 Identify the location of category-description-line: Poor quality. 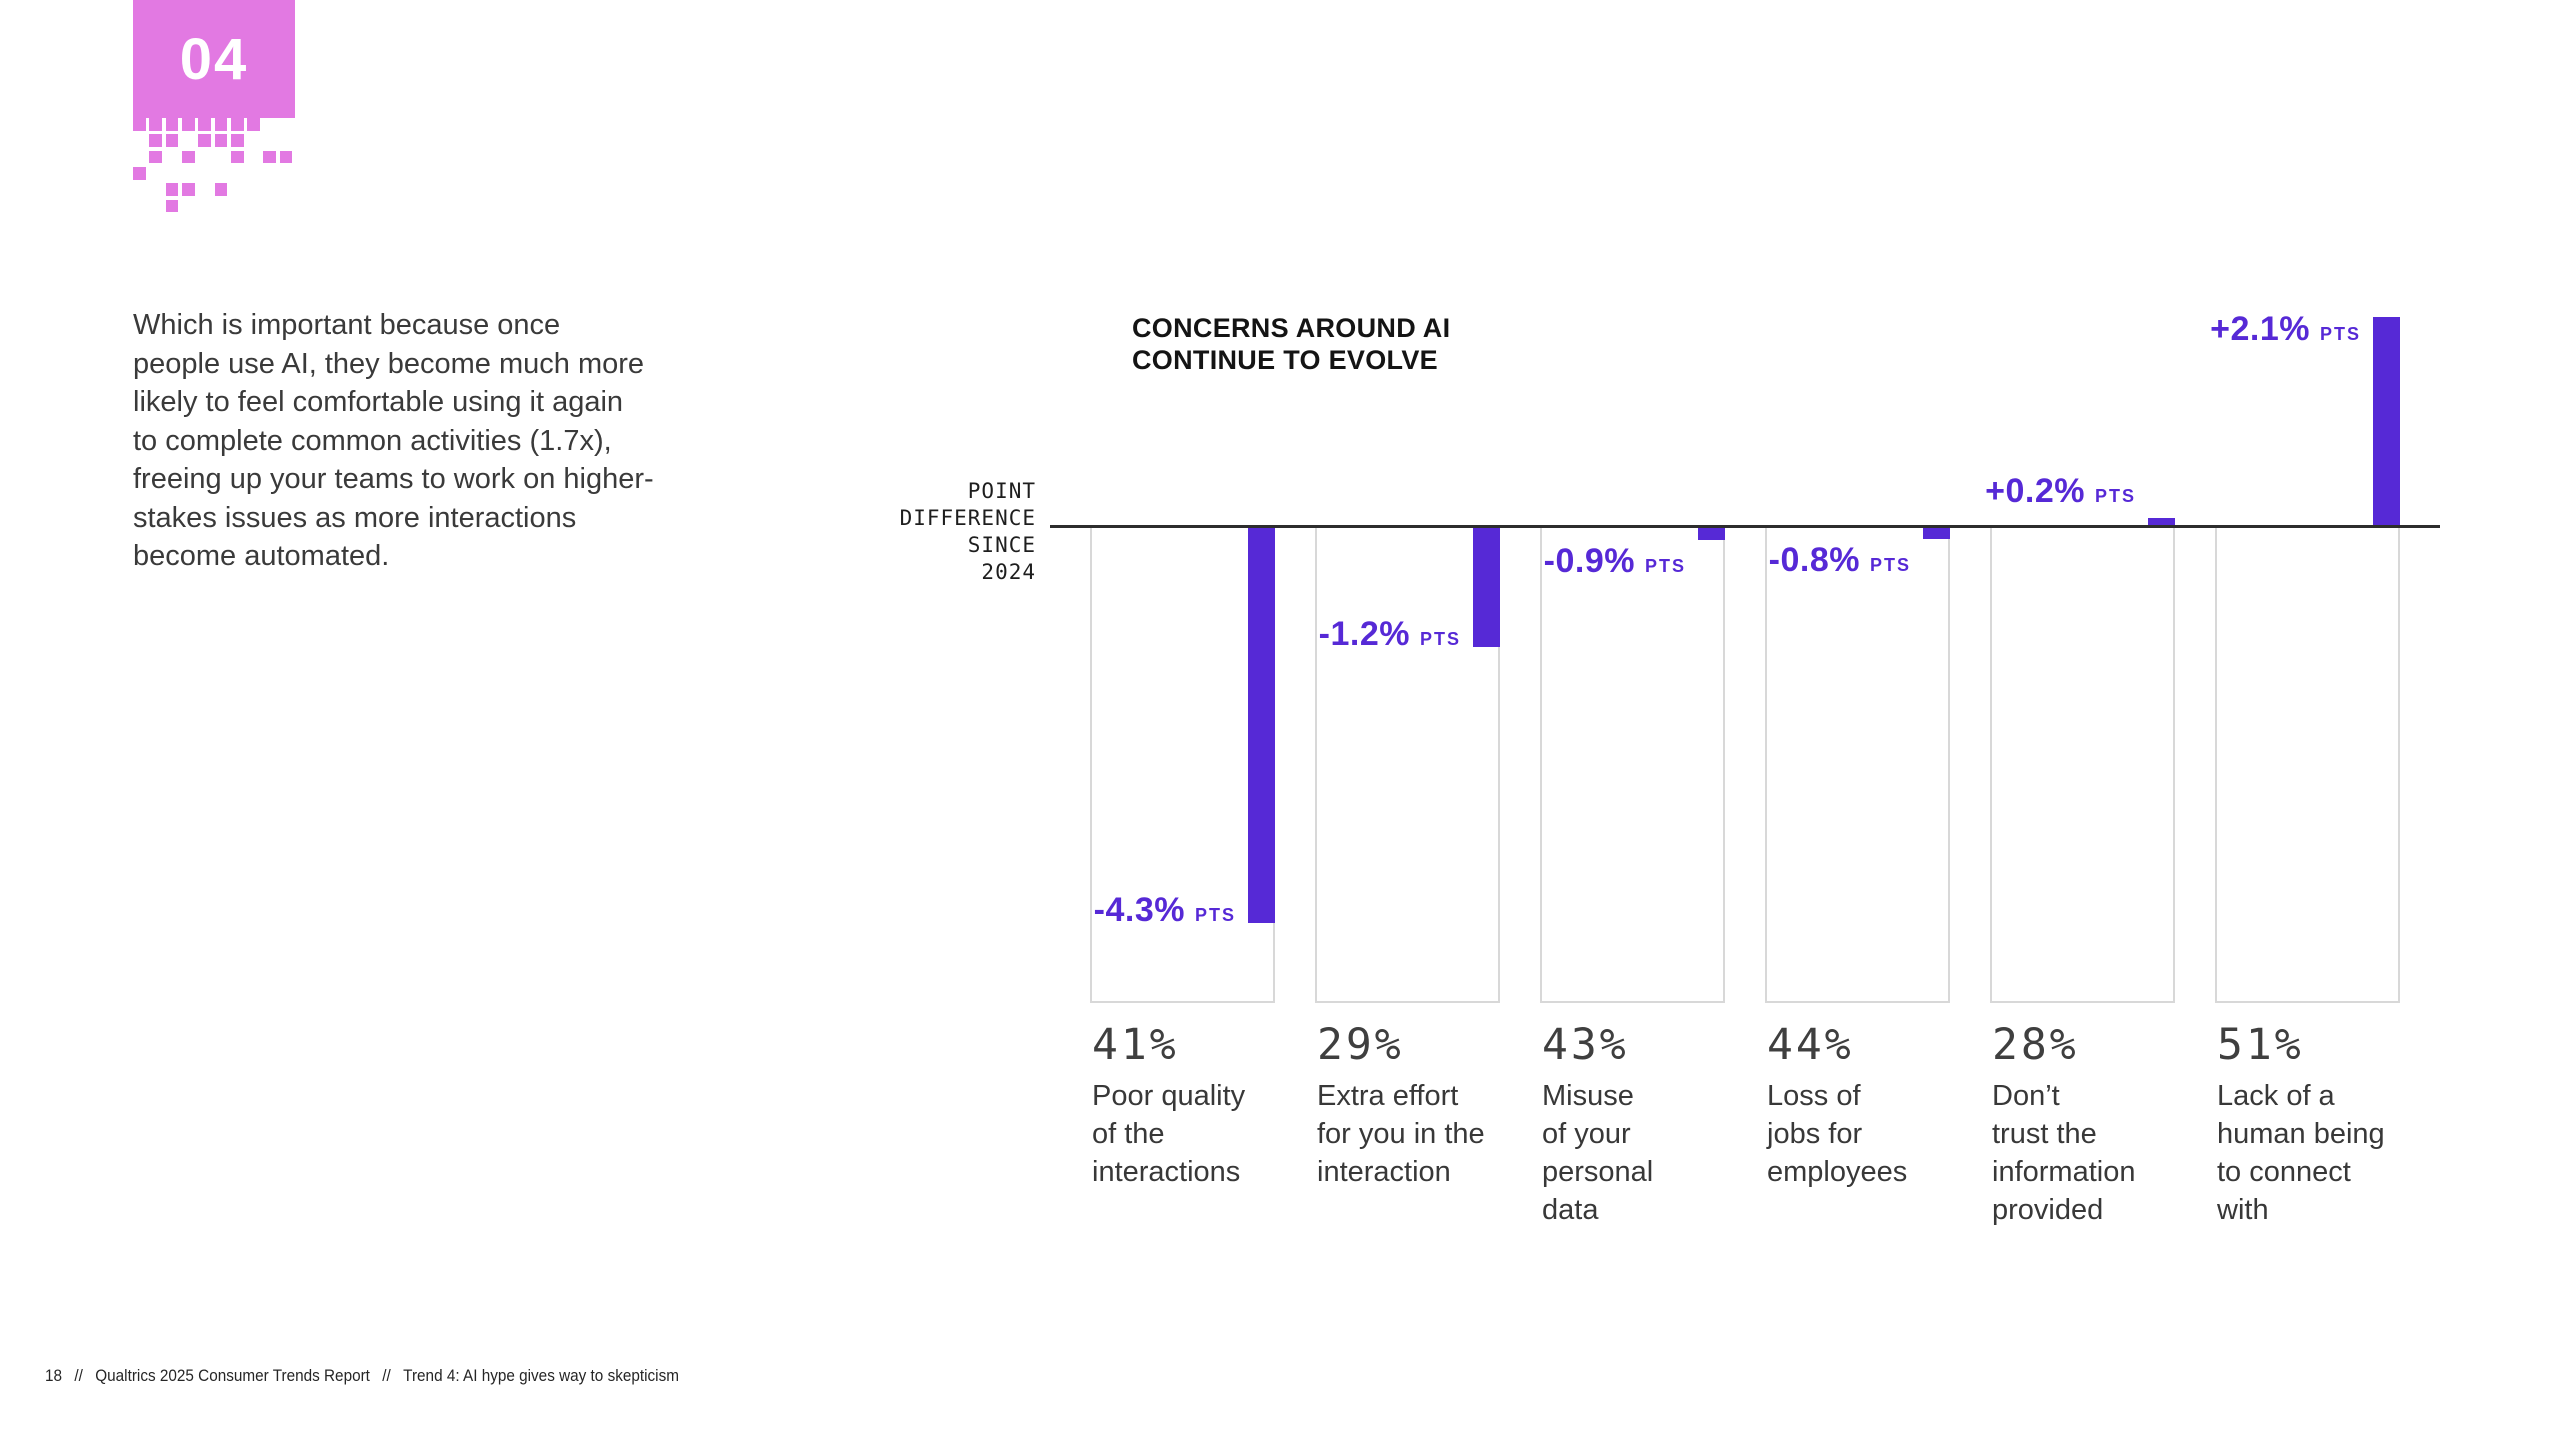
(1169, 1096).